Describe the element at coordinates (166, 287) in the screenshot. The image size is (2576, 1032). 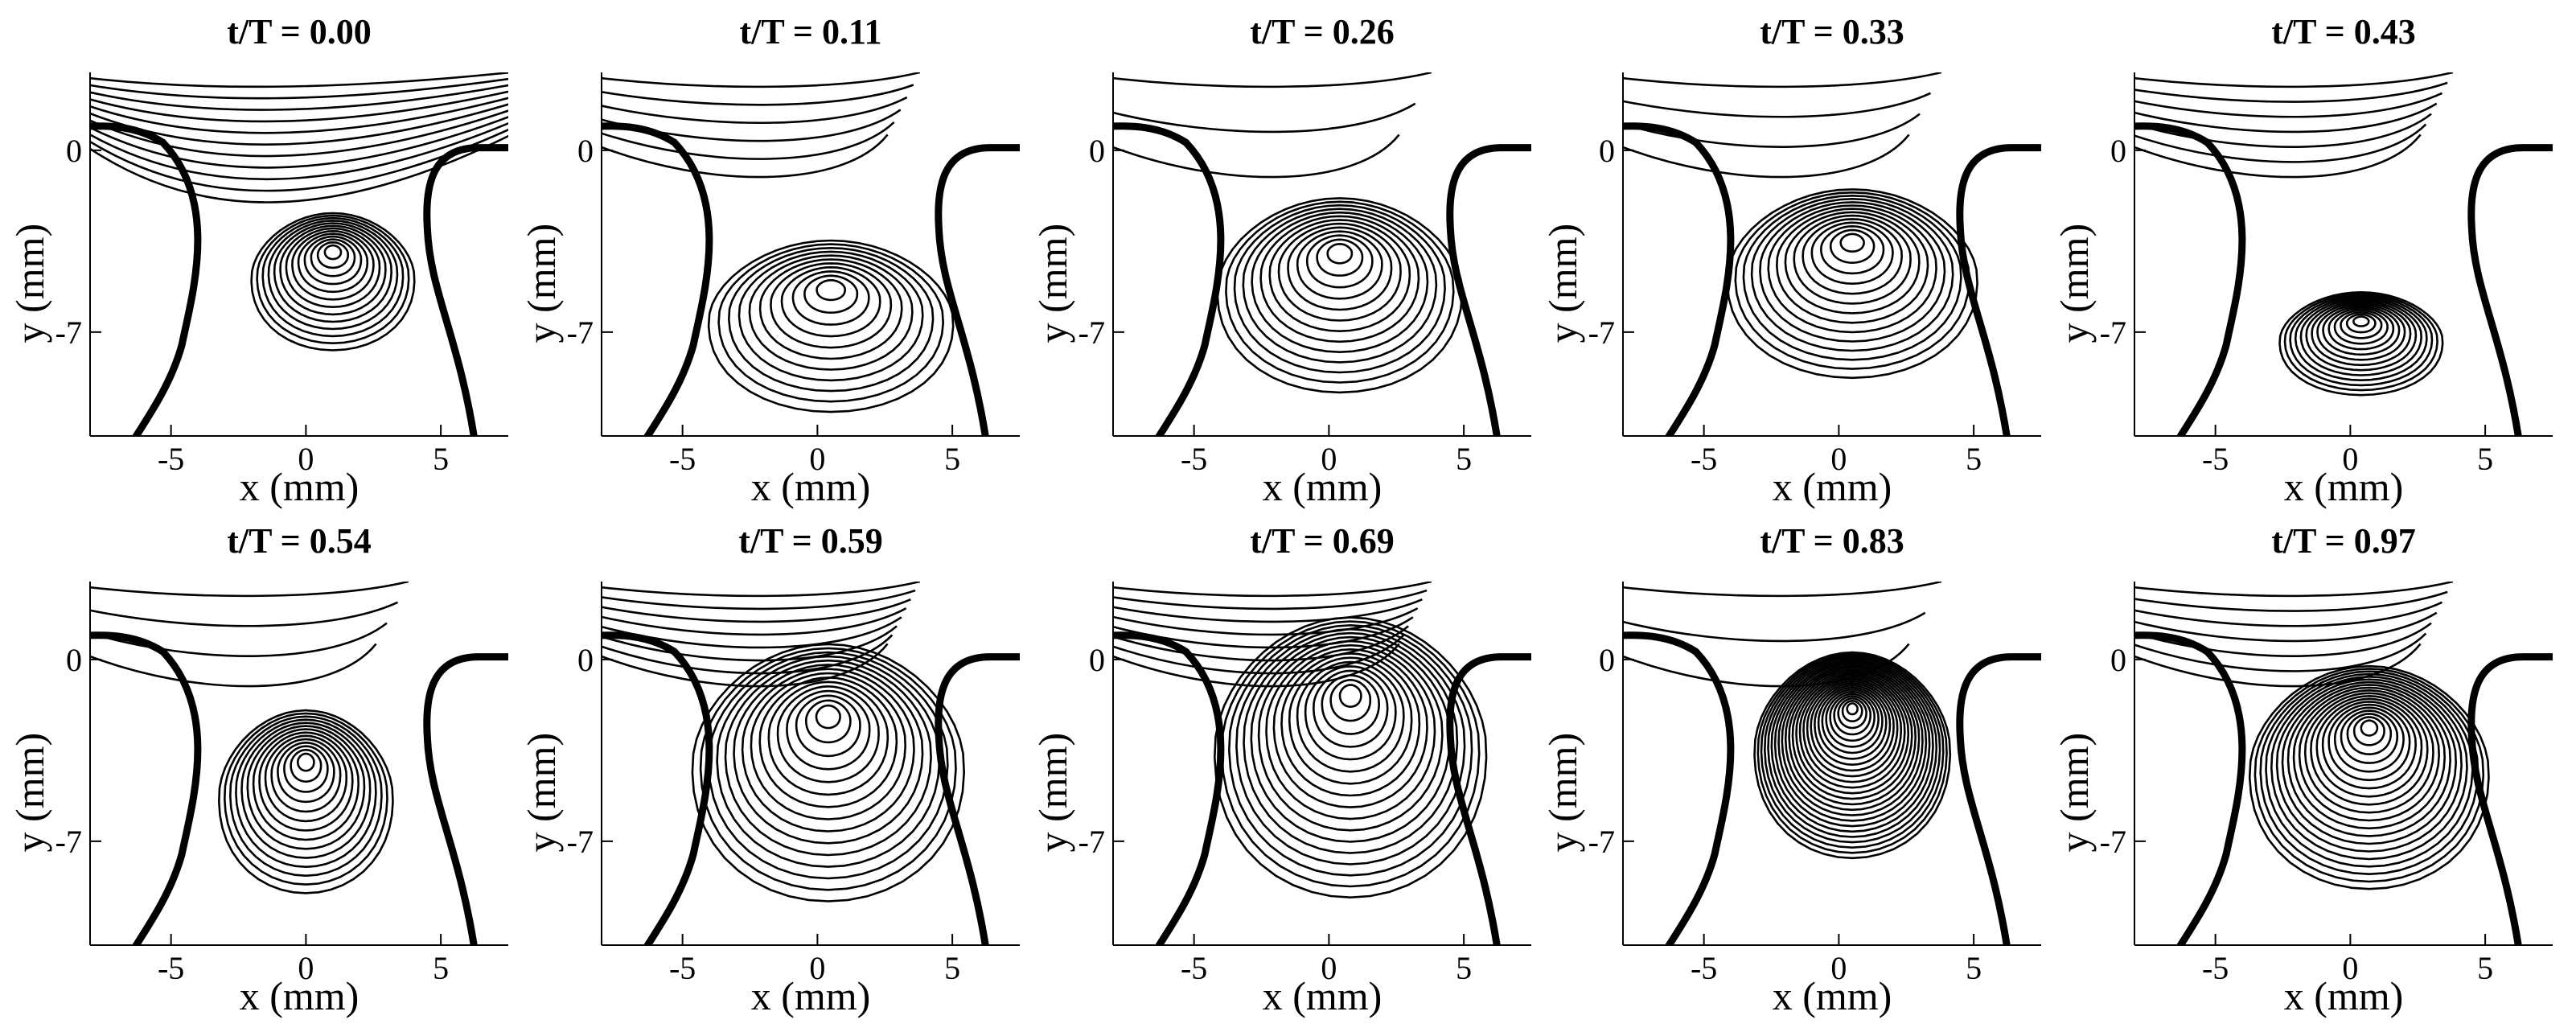
I see `panel-1-left-wall` at that location.